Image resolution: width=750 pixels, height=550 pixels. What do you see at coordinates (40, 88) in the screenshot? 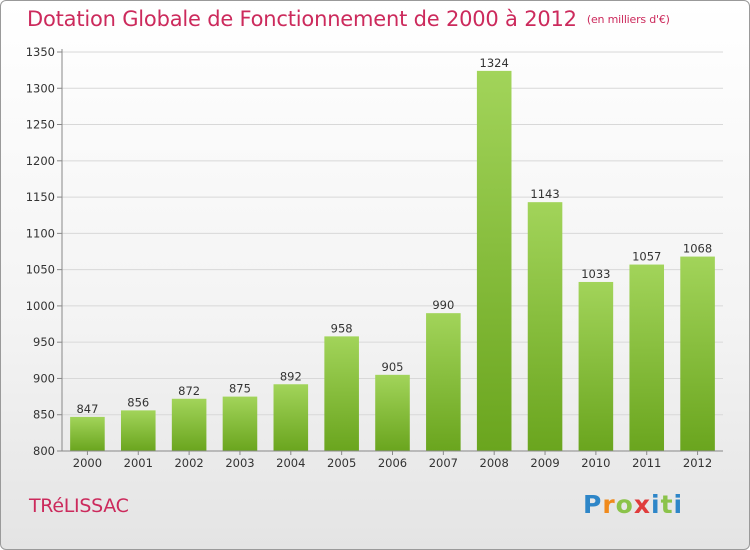
I see `y-tick-label: 1300` at bounding box center [40, 88].